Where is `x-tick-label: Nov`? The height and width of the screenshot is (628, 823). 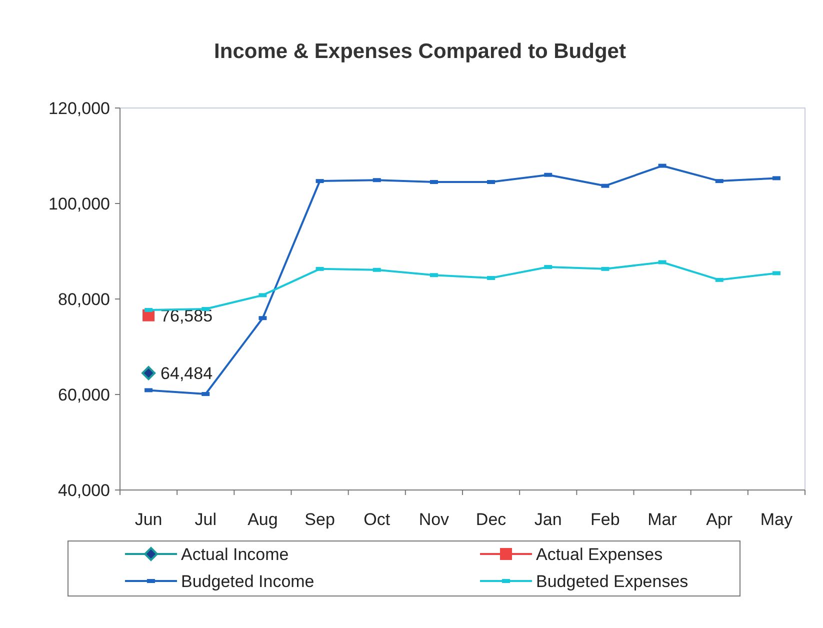 x-tick-label: Nov is located at coordinates (434, 519).